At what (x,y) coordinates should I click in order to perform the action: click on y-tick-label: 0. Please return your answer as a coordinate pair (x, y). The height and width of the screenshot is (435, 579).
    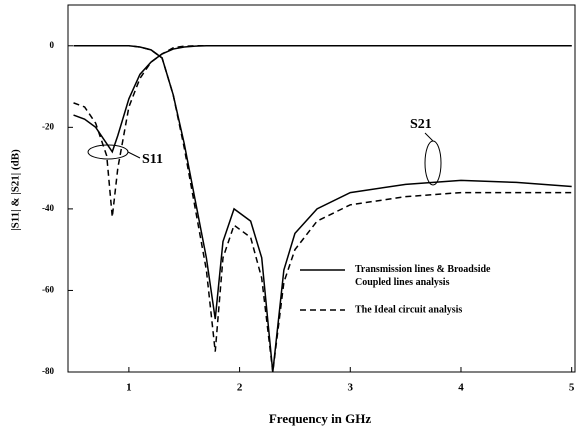
    Looking at the image, I should click on (52, 45).